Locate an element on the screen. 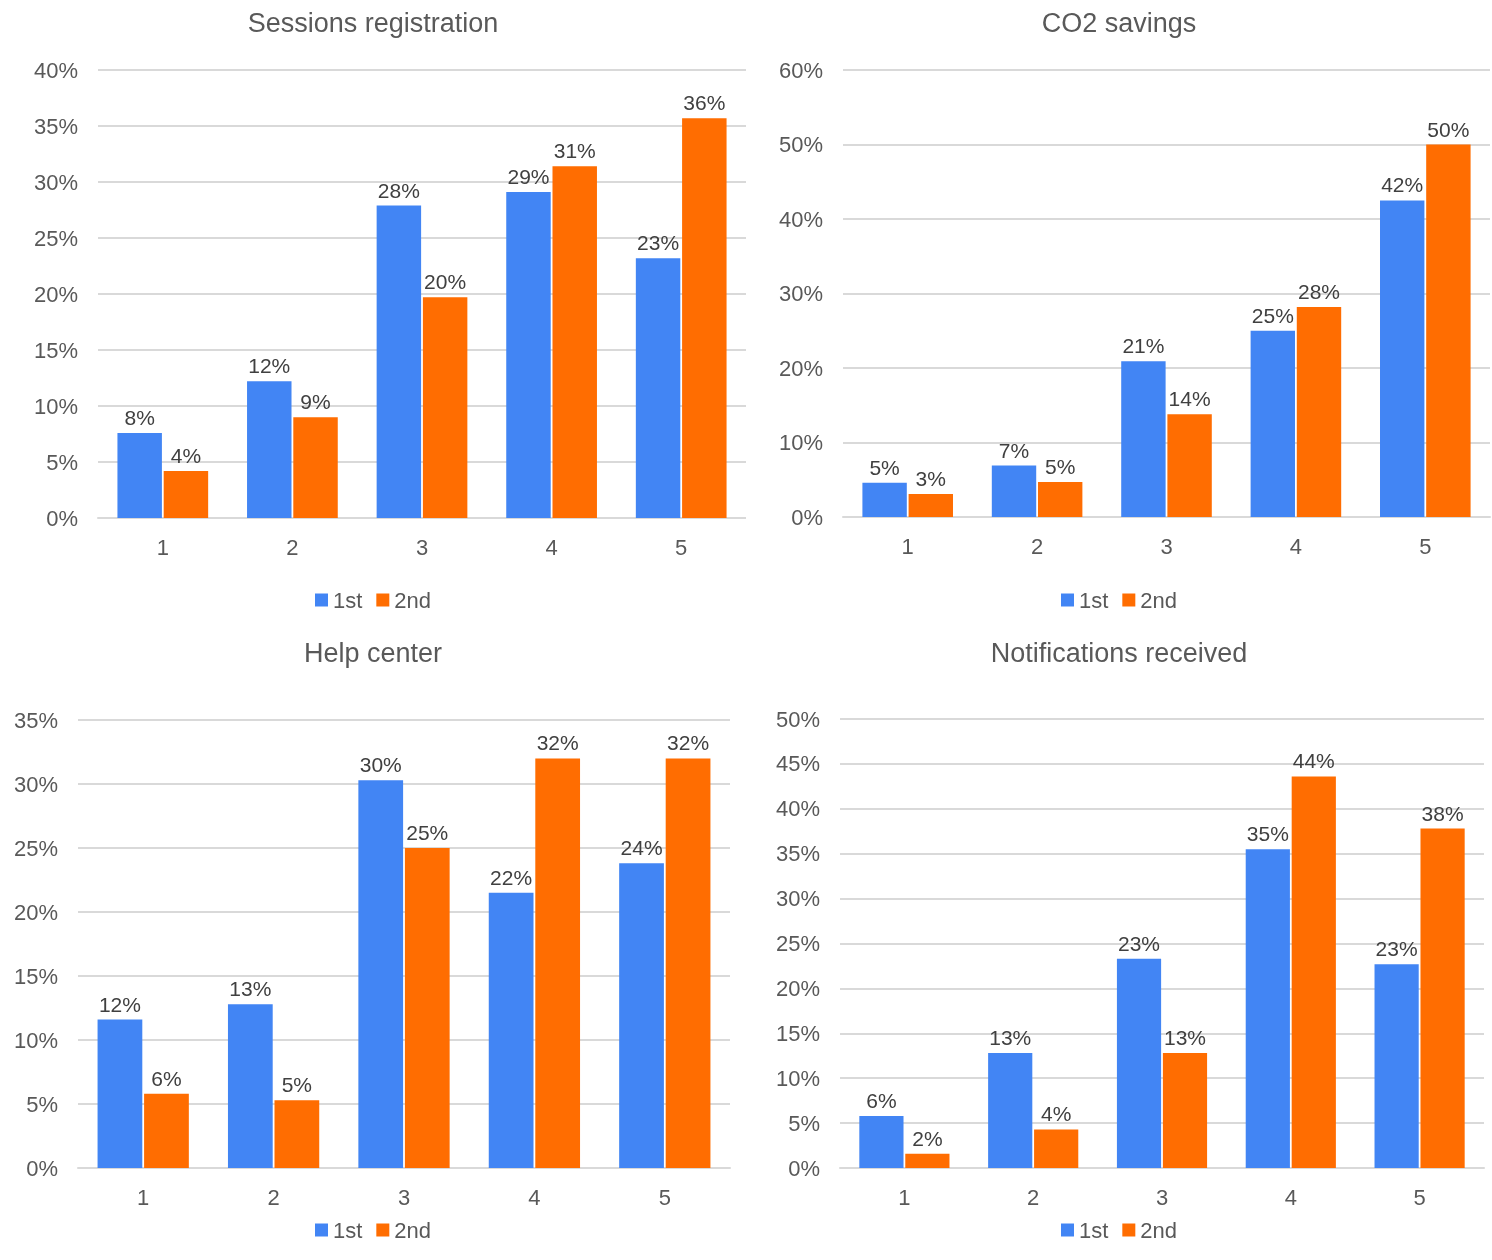 The height and width of the screenshot is (1260, 1492). data-label: 5% is located at coordinates (884, 467).